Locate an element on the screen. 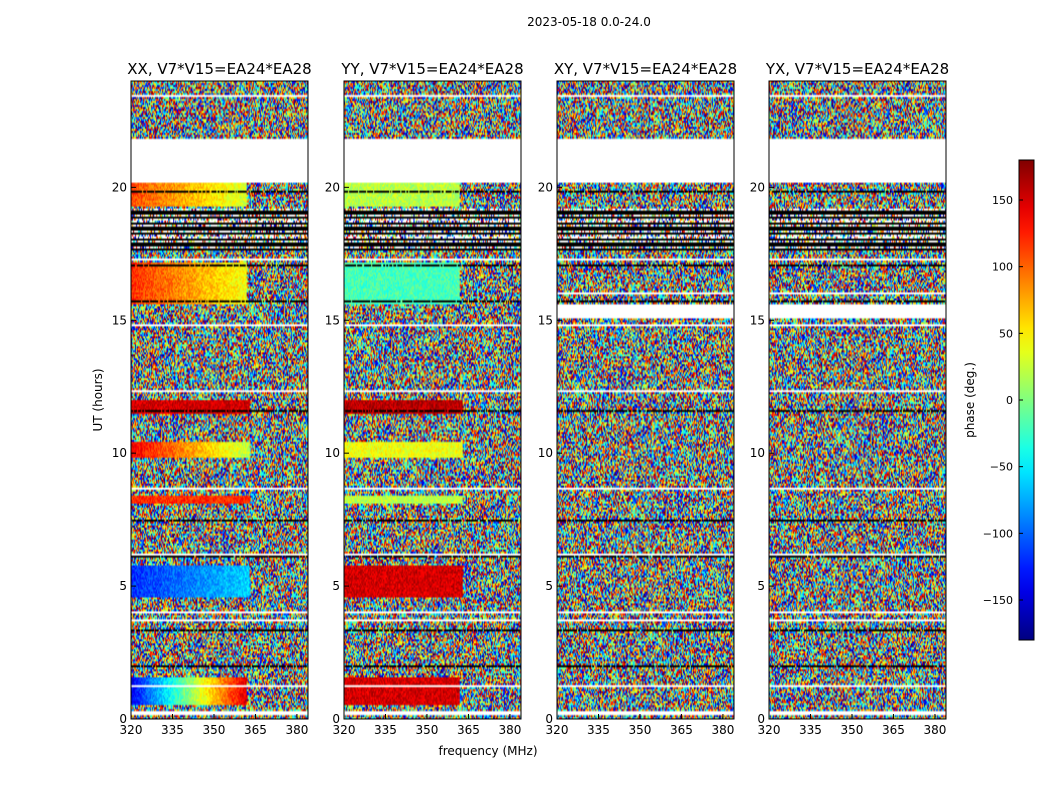 This screenshot has width=1050, height=800. colorbar: 150 100 50 0 −50 −100 −150 is located at coordinates (1009, 400).